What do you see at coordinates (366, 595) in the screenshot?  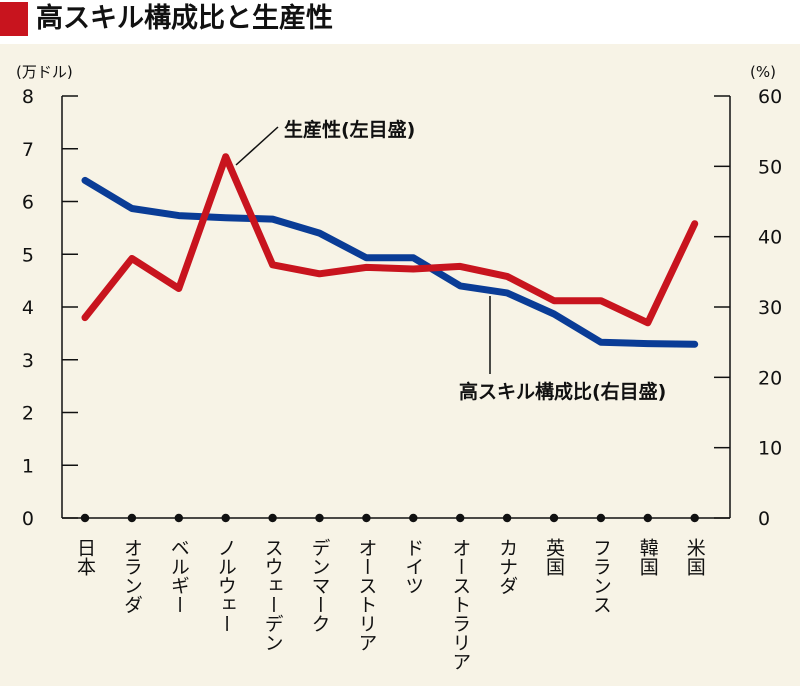 I see `category-label: オーストリア` at bounding box center [366, 595].